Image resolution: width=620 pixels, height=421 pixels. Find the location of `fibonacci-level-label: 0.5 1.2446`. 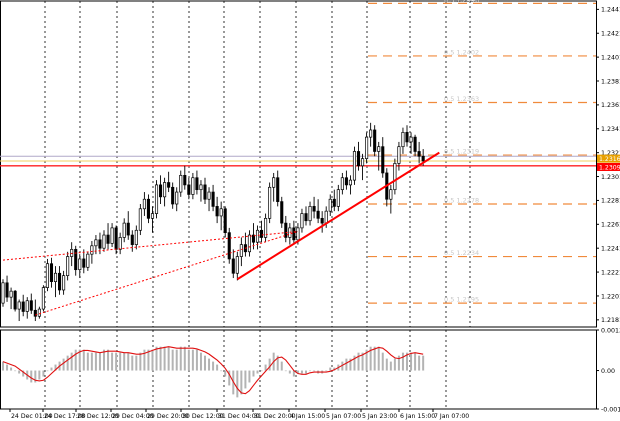

fibonacci-level-label: 0.5 1.2446 is located at coordinates (461, 2).